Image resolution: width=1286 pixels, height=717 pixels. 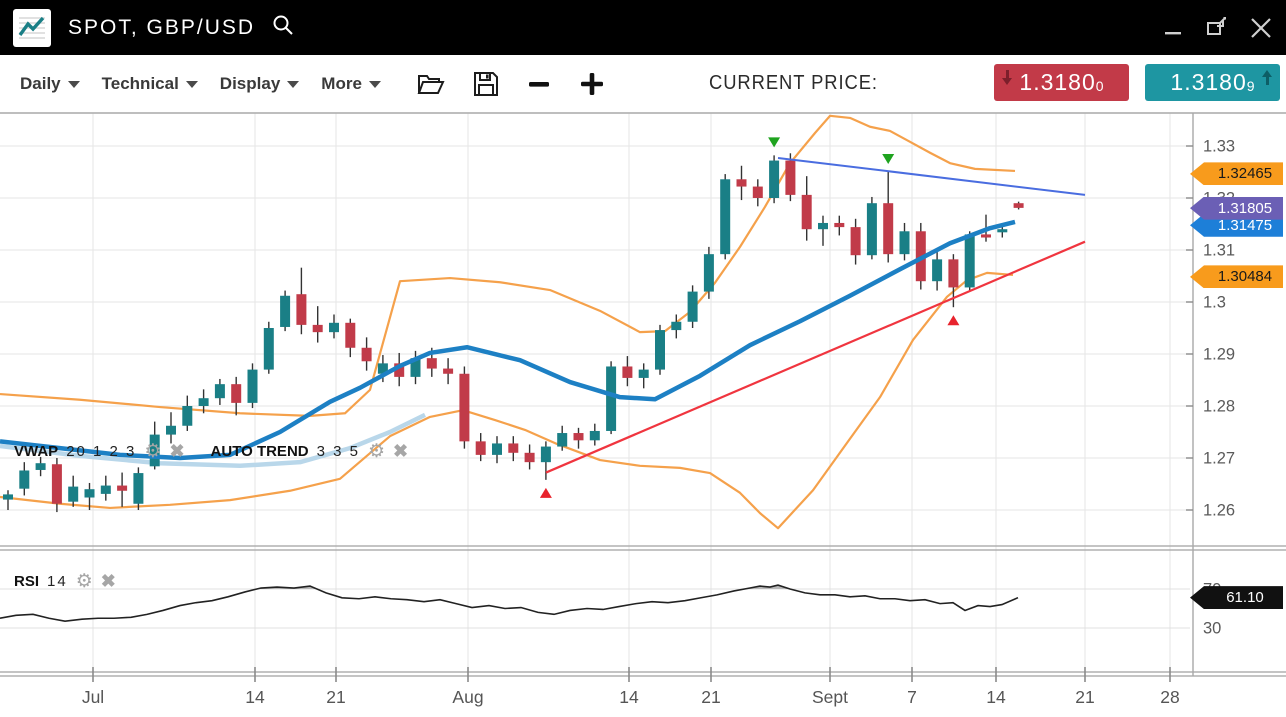 I want to click on time-axis-label: Aug, so click(x=467, y=697).